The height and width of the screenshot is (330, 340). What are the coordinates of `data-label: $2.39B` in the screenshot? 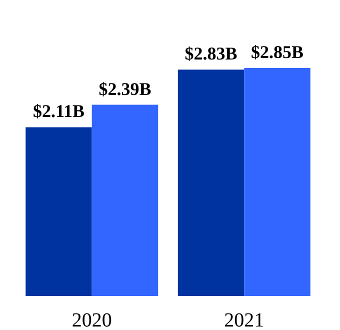 It's located at (125, 88).